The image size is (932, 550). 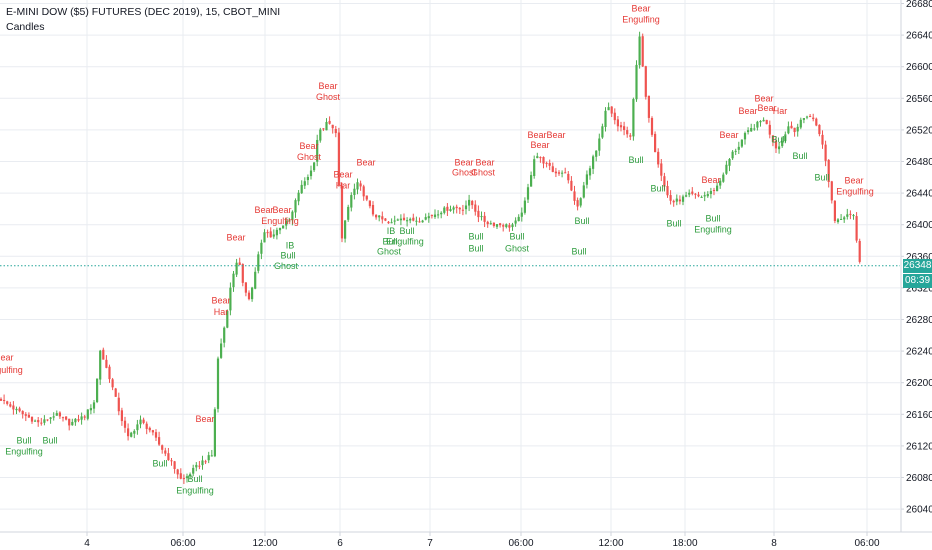 I want to click on bull-signal-label: Engulfing, so click(x=195, y=490).